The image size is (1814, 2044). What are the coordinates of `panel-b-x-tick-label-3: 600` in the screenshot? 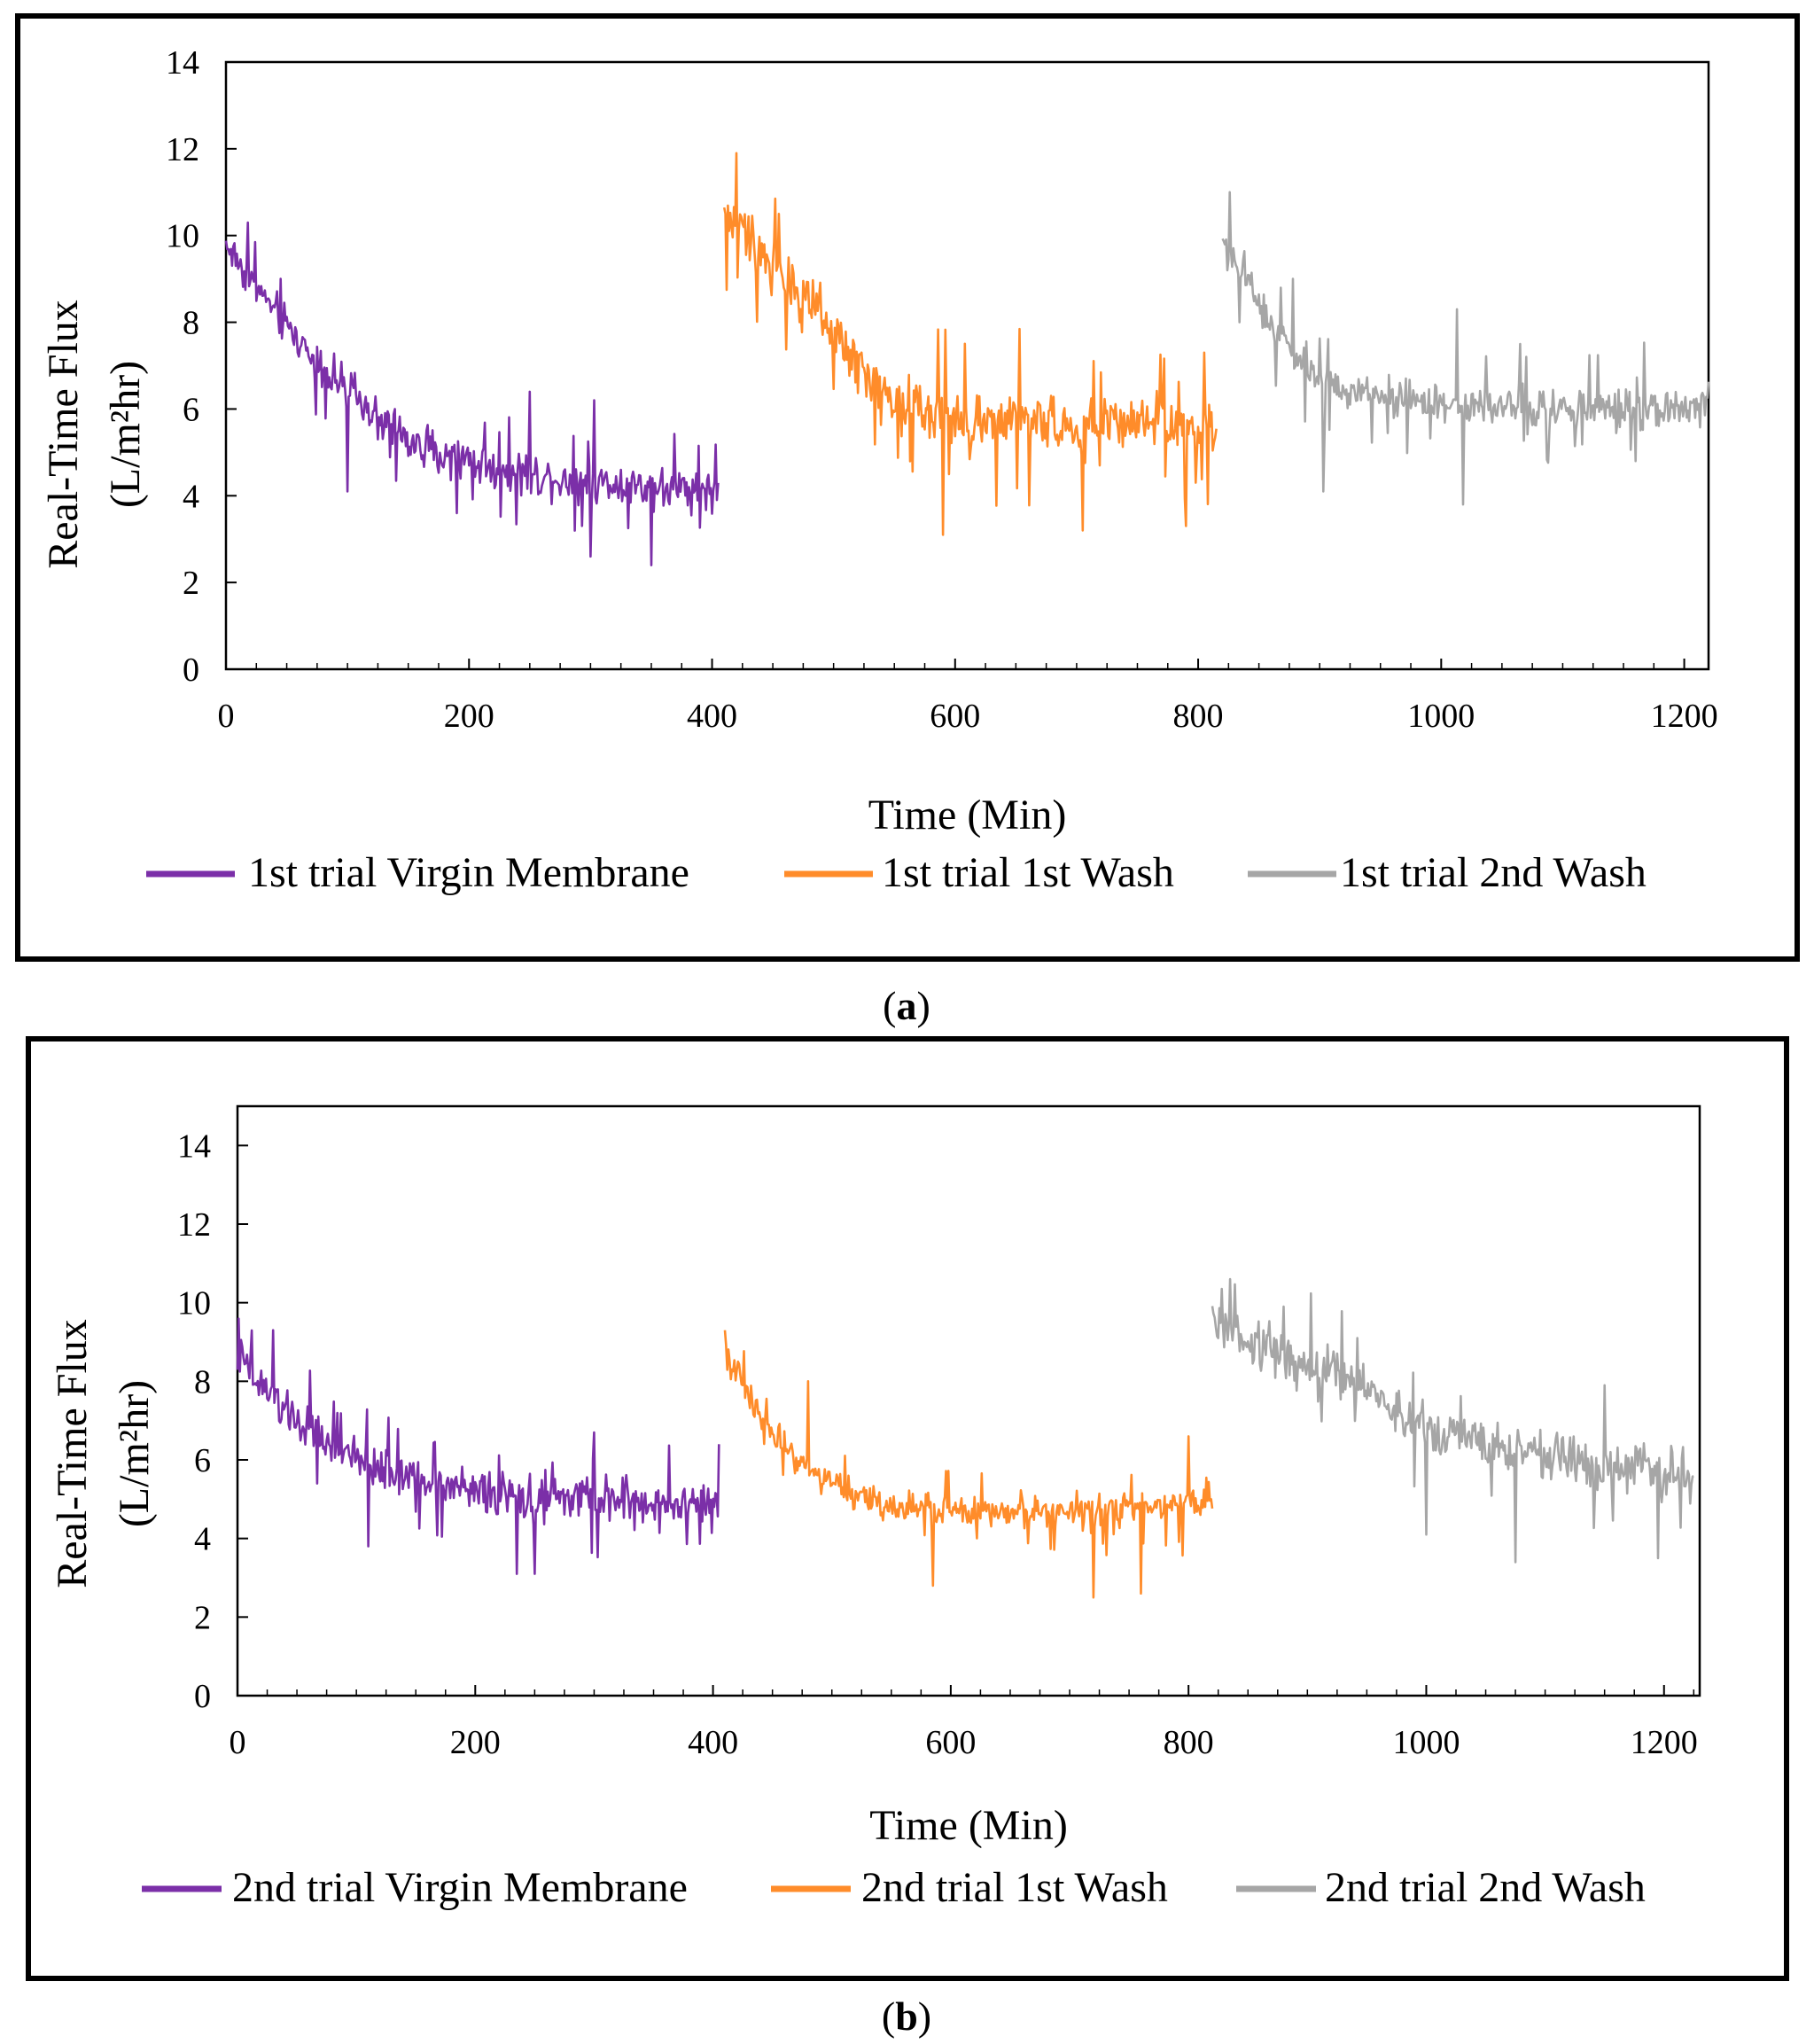 It's located at (951, 1742).